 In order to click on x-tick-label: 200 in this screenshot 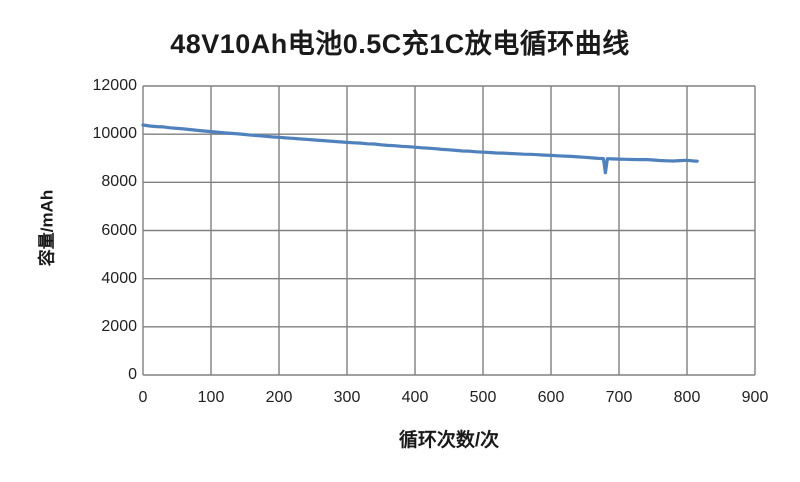, I will do `click(279, 397)`.